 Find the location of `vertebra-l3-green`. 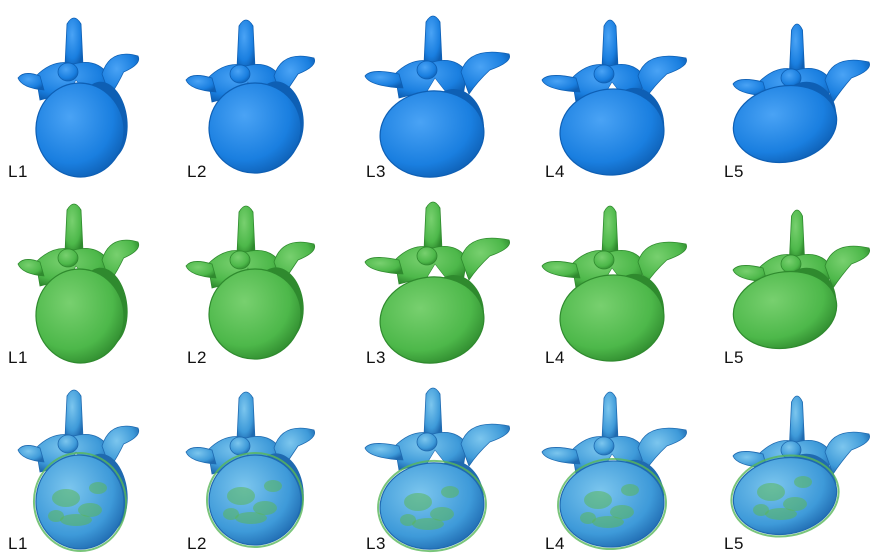

vertebra-l3-green is located at coordinates (437, 282).